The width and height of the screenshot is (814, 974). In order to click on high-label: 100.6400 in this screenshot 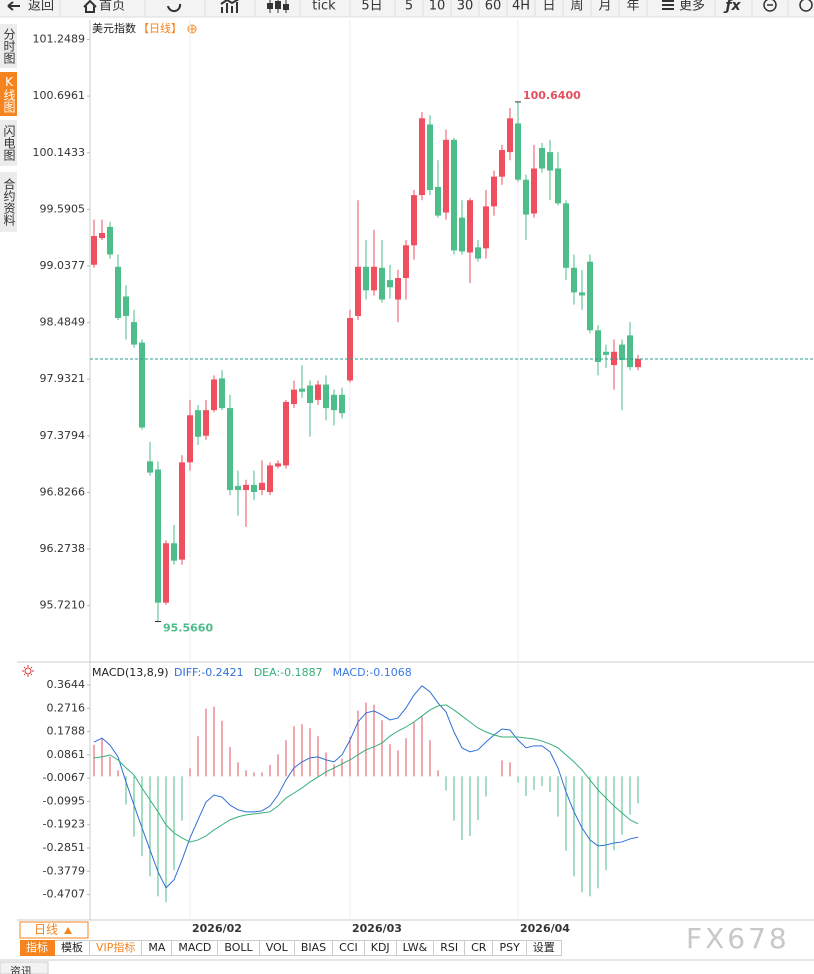, I will do `click(552, 95)`.